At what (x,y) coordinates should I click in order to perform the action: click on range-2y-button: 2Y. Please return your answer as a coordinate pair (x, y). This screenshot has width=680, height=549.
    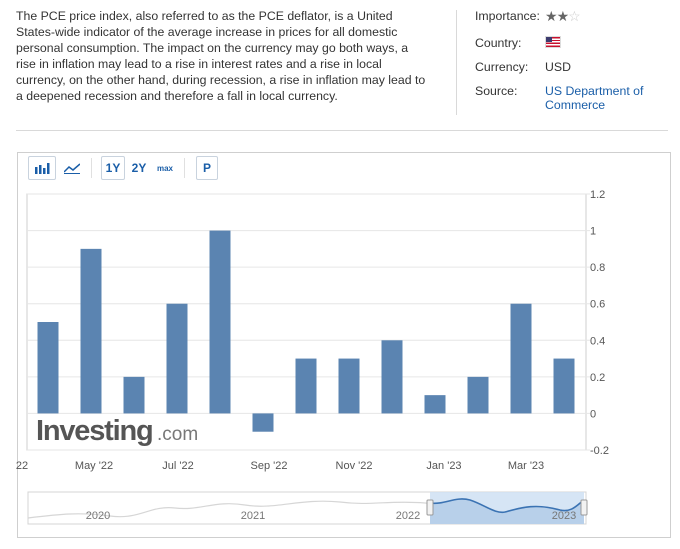
    Looking at the image, I should click on (139, 168).